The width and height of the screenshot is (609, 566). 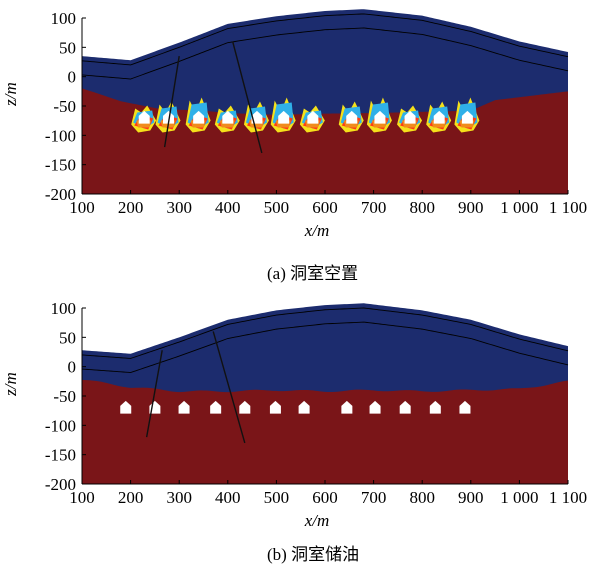 What do you see at coordinates (313, 554) in the screenshot?
I see `caption-b: (b) 洞室储油` at bounding box center [313, 554].